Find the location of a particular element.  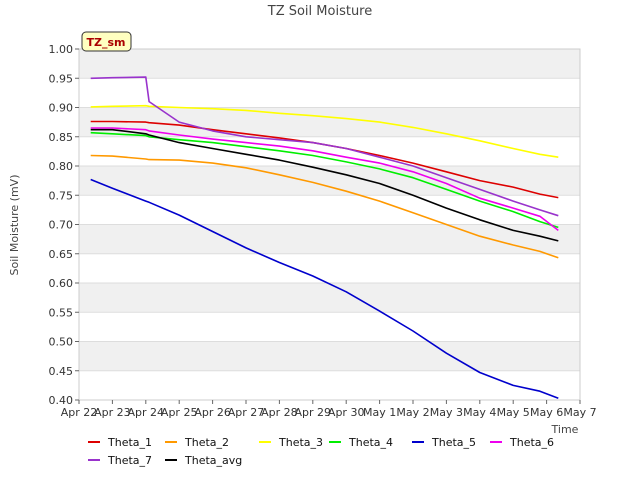

x-tick-label: May 7 is located at coordinates (579, 412).